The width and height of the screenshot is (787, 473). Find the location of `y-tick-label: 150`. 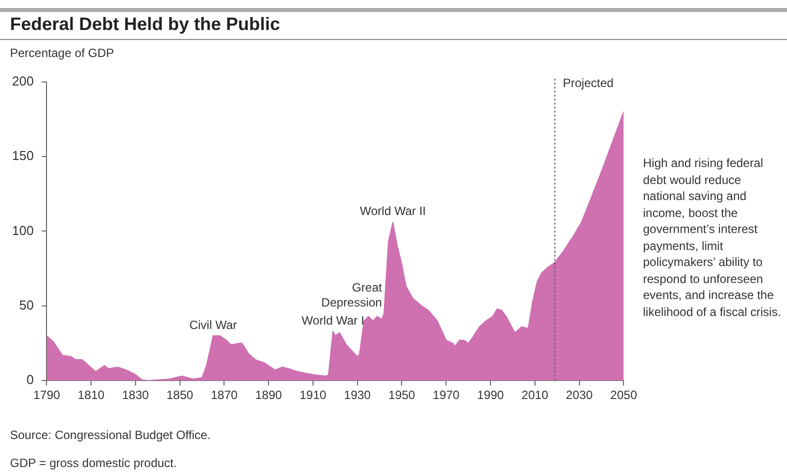

y-tick-label: 150 is located at coordinates (23, 156).